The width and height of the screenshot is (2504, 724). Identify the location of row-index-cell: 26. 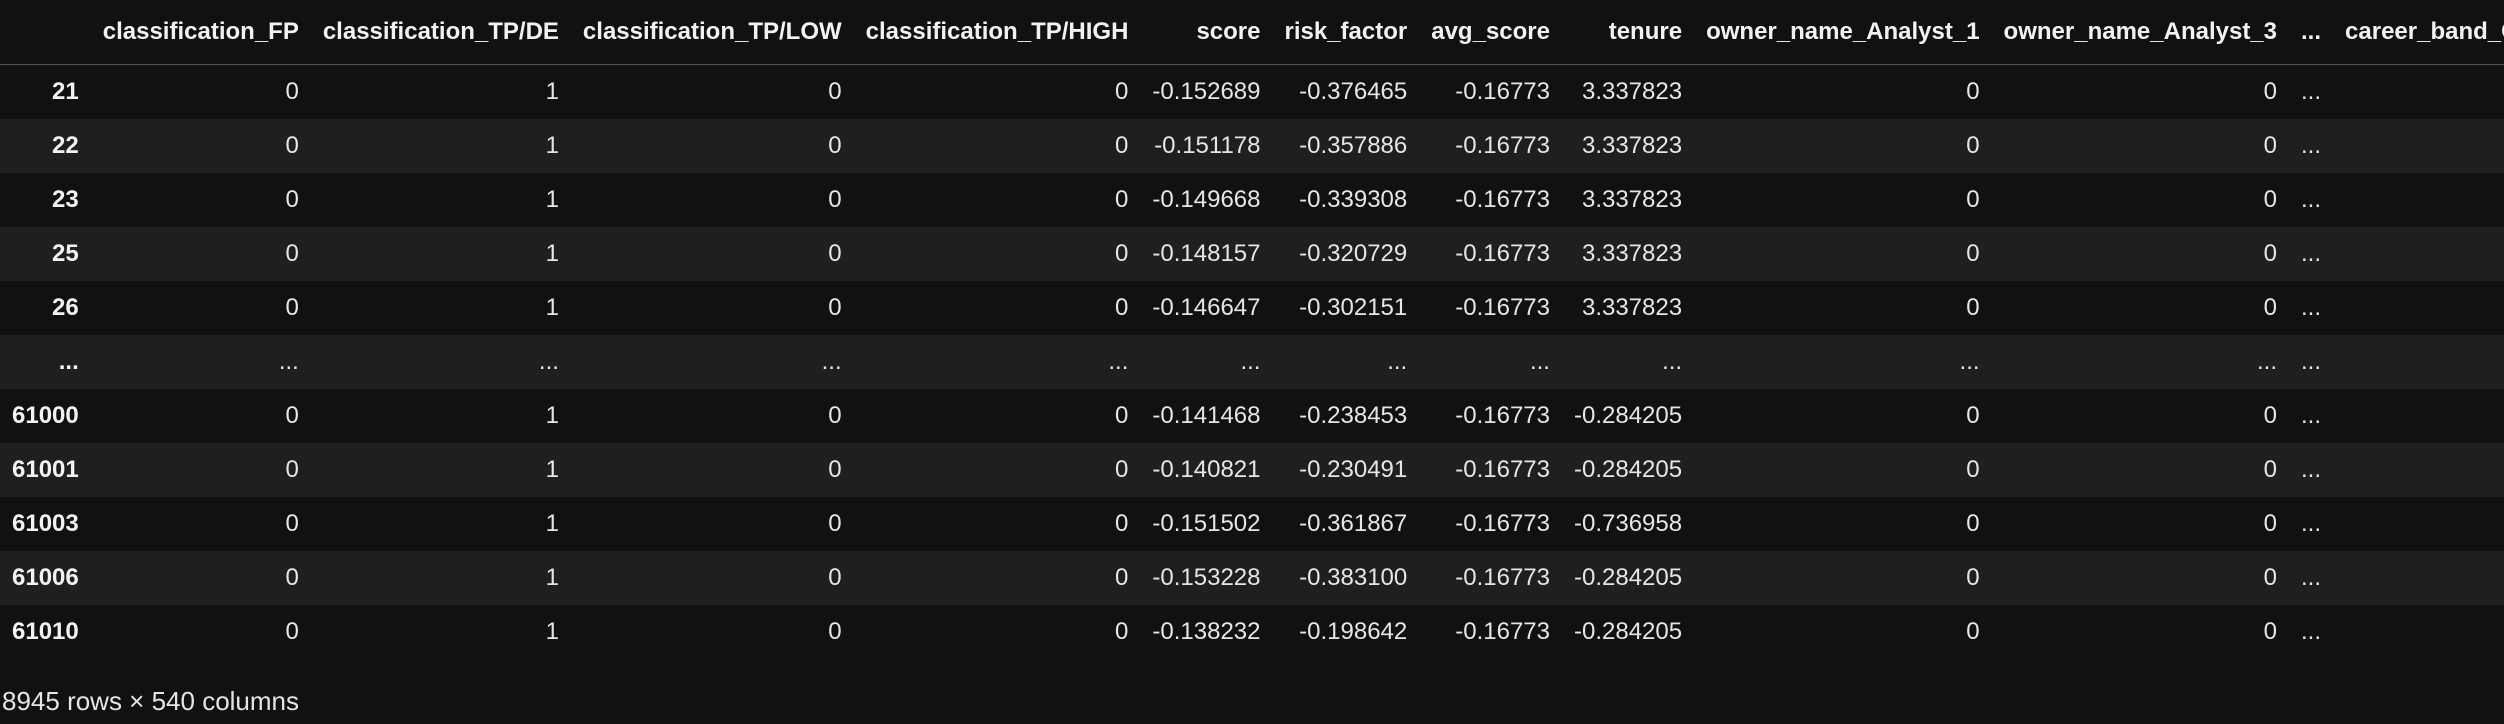
(65, 307).